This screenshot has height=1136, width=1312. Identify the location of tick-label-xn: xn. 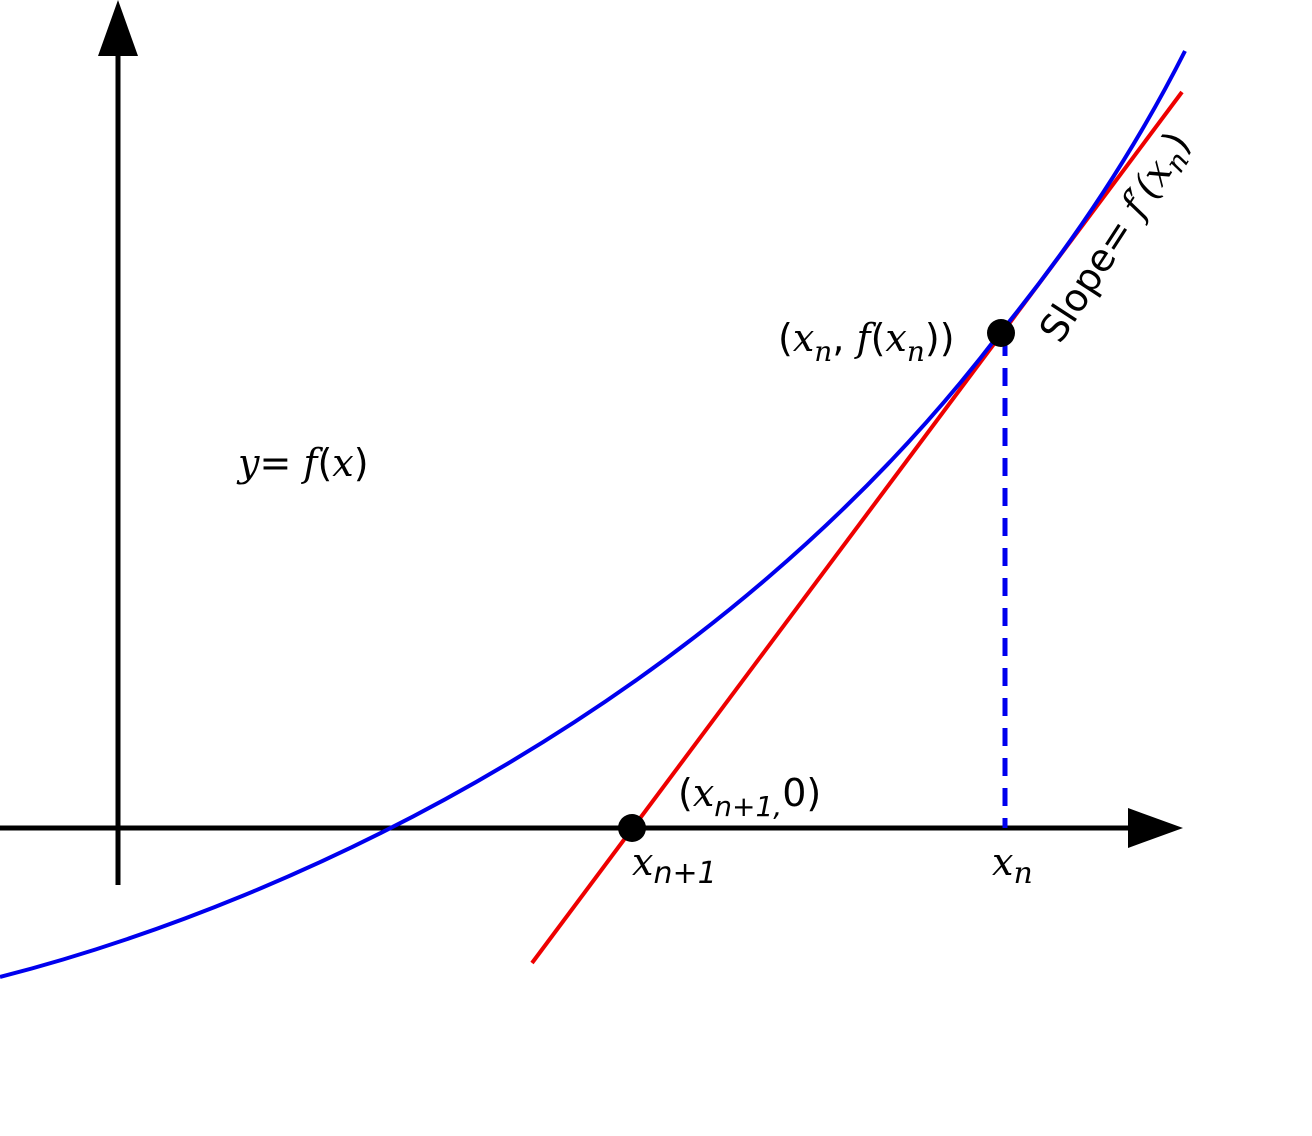
(1012, 865).